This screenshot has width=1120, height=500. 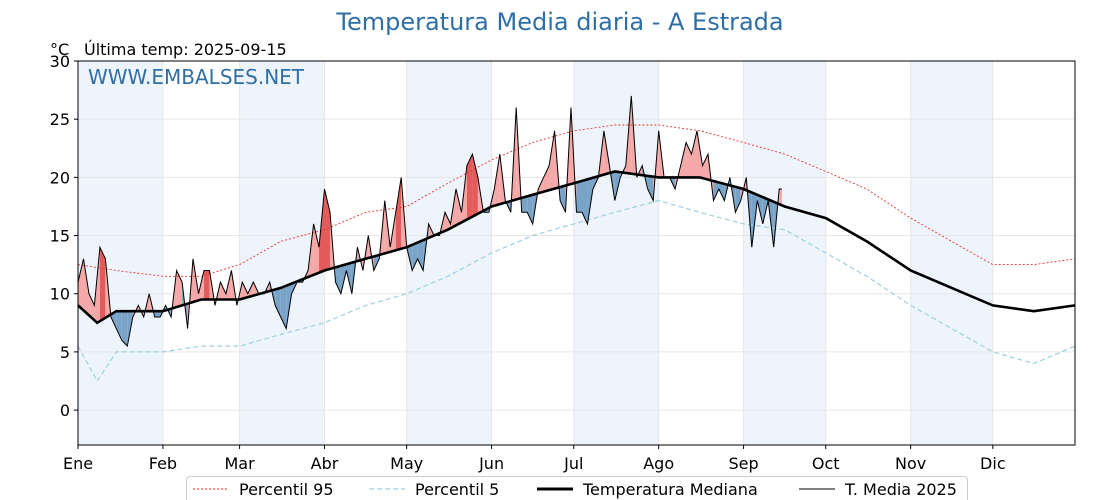 What do you see at coordinates (65, 410) in the screenshot?
I see `y-tick-label: 0` at bounding box center [65, 410].